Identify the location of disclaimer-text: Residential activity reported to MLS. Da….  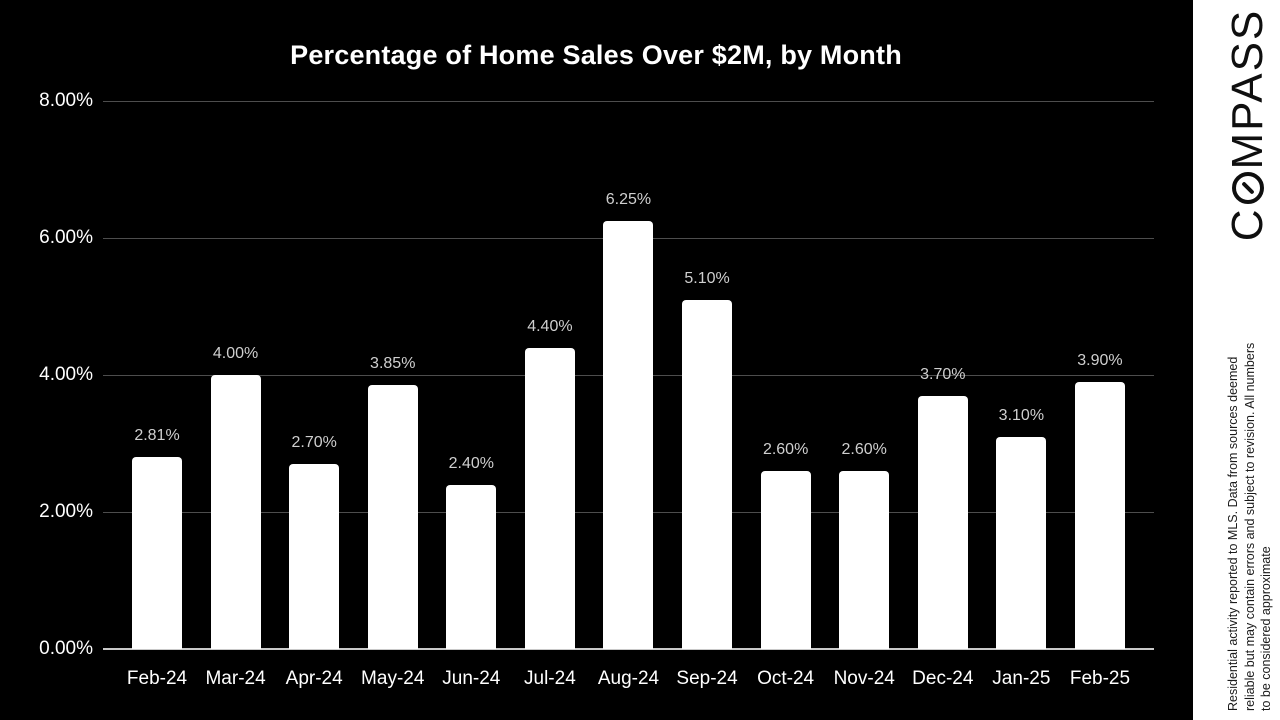
(1250, 503).